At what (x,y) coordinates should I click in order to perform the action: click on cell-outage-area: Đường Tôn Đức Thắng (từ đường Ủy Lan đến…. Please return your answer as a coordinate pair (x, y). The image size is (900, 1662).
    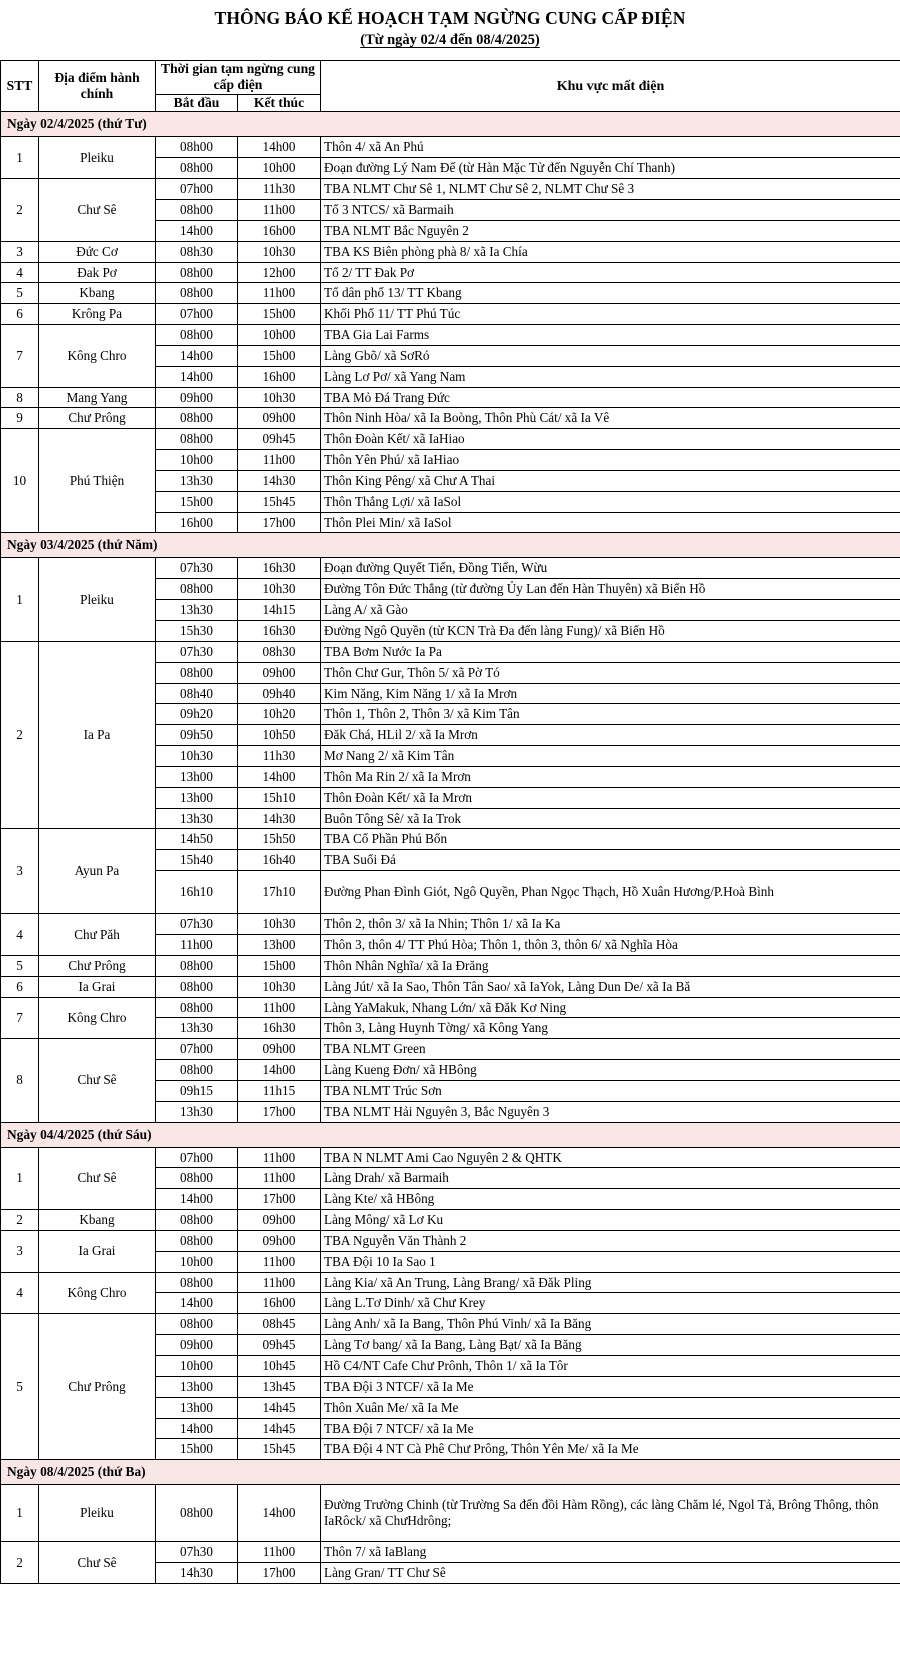
    Looking at the image, I should click on (610, 589).